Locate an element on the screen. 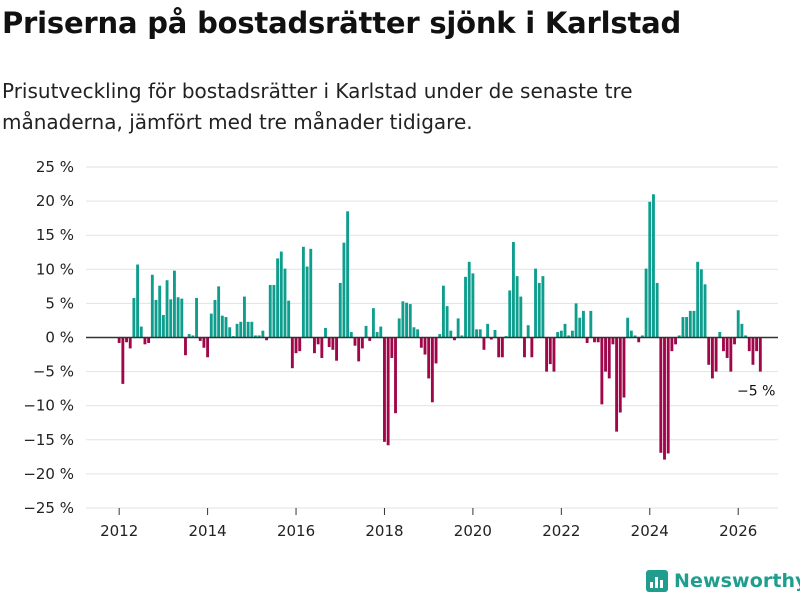 This screenshot has width=800, height=600. y-tick-label: 20 % is located at coordinates (55, 201).